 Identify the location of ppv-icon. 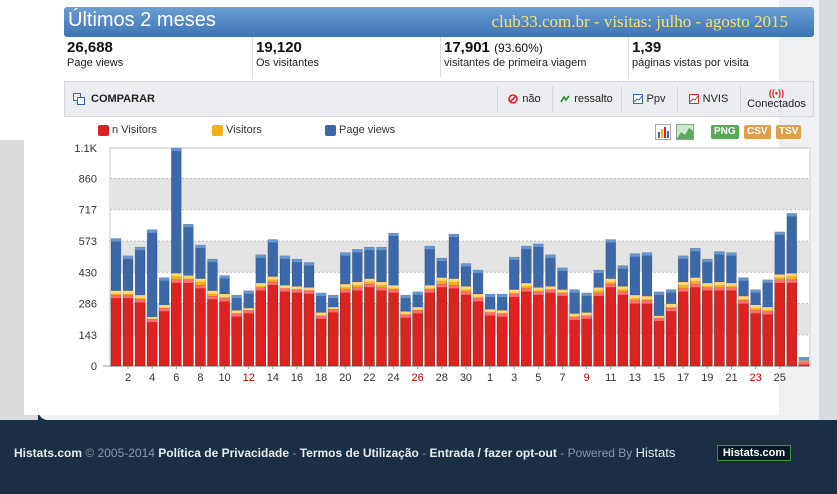
(637, 99).